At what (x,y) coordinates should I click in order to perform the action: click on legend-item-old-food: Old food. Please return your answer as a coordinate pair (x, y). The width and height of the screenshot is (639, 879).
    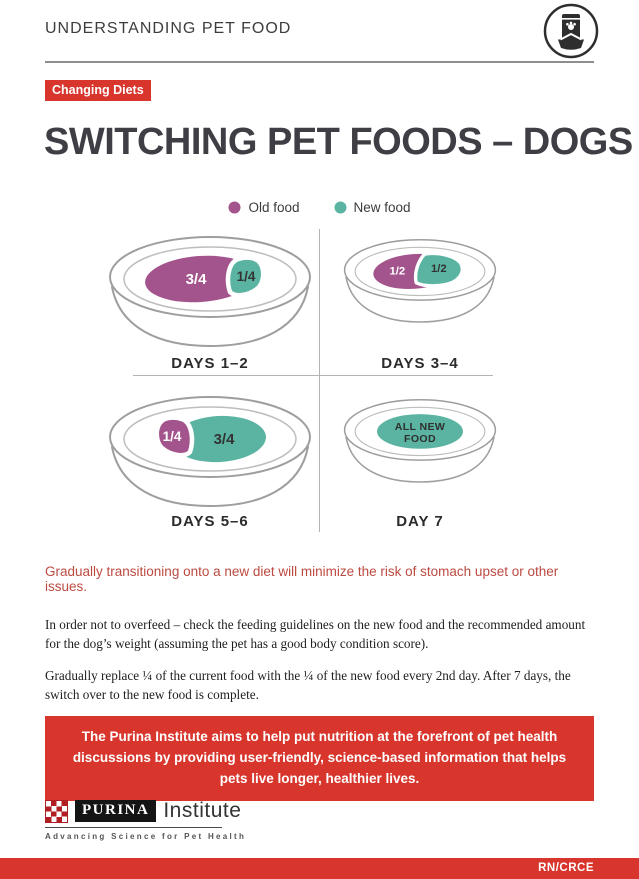
    Looking at the image, I should click on (264, 207).